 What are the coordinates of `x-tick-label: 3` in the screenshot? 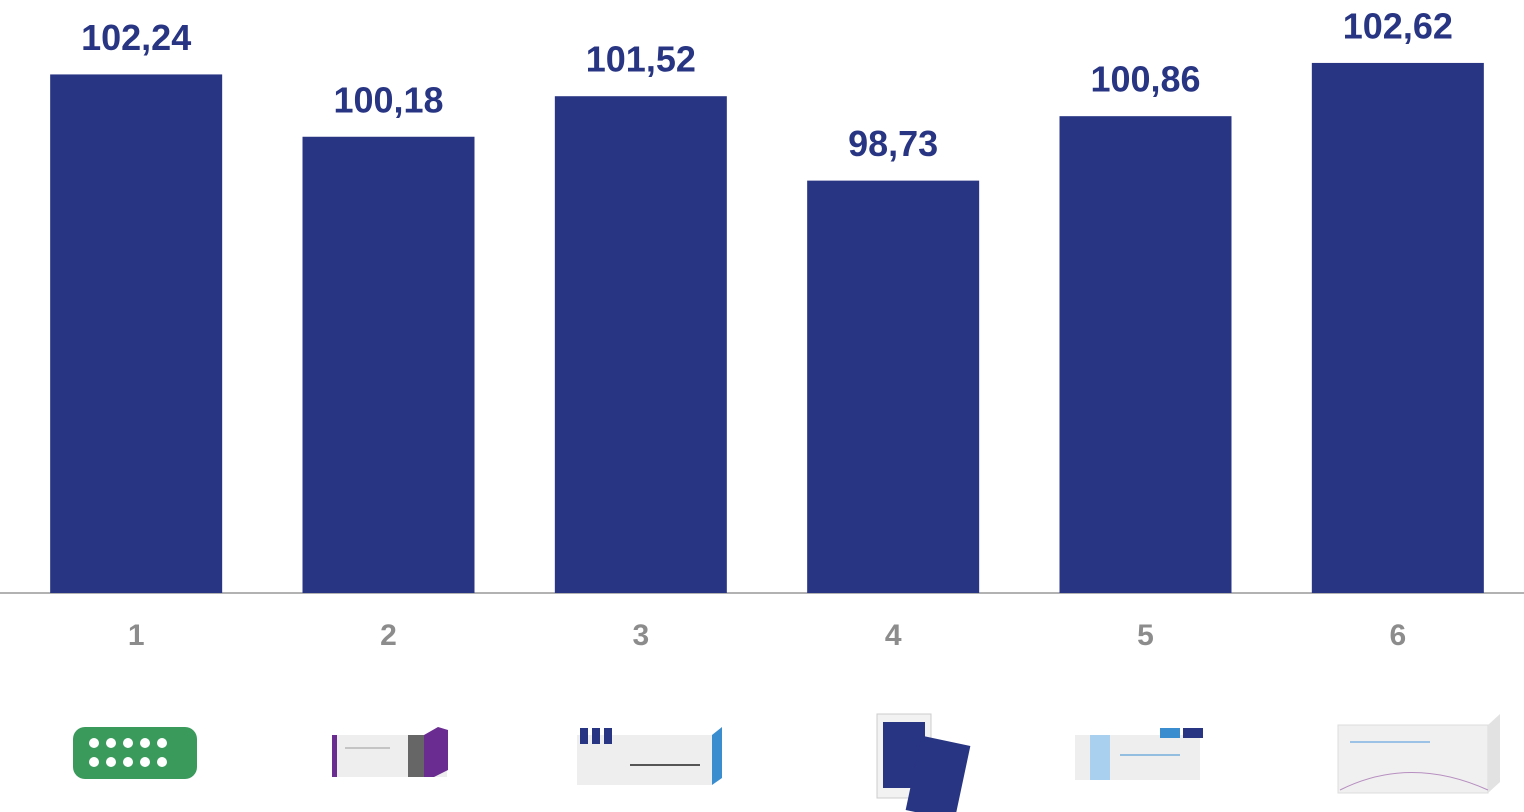 It's located at (640, 635).